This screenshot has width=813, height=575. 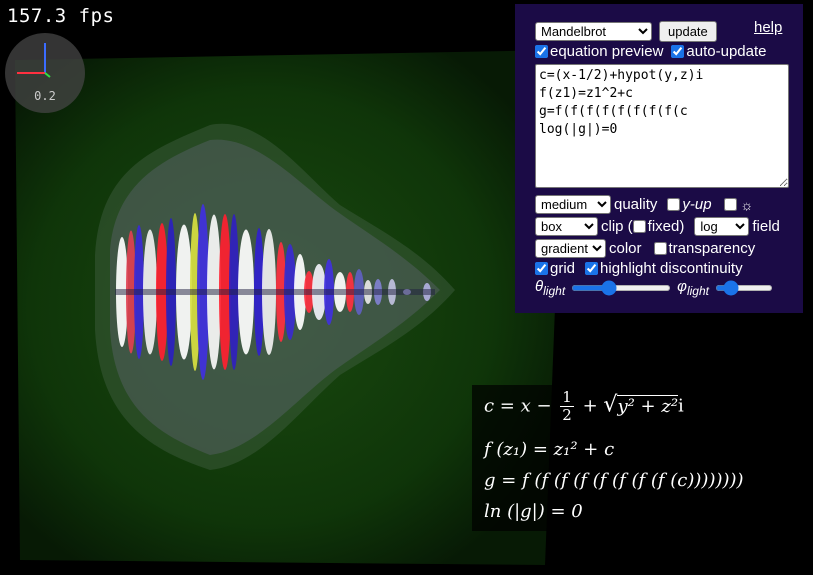 What do you see at coordinates (648, 405) in the screenshot?
I see `eq1-radicand: y² + z²` at bounding box center [648, 405].